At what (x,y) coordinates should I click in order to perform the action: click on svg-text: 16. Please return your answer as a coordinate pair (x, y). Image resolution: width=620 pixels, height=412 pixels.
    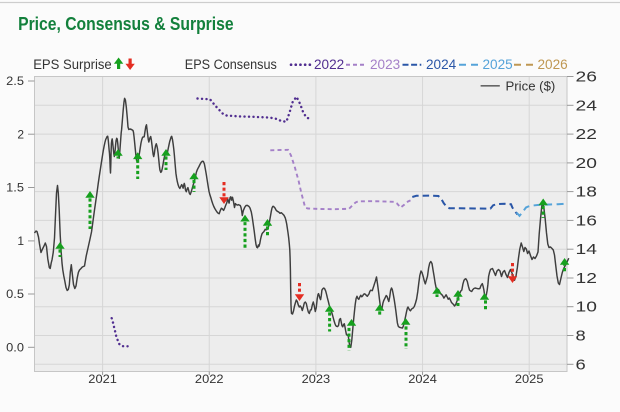
    Looking at the image, I should click on (586, 220).